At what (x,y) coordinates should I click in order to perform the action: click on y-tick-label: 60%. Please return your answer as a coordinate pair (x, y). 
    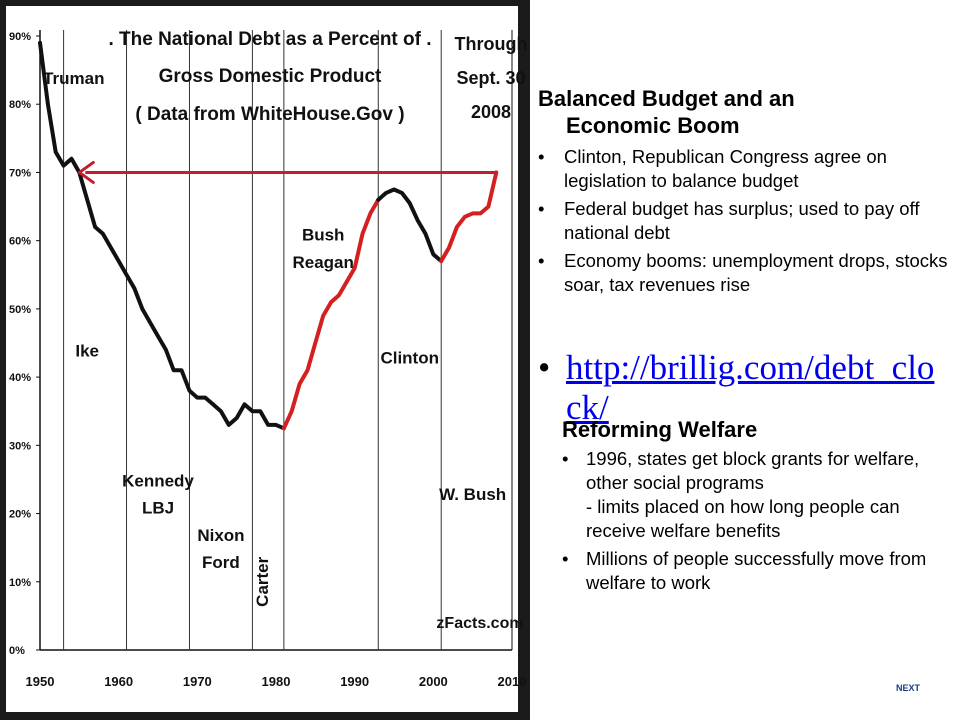
    Looking at the image, I should click on (20, 242).